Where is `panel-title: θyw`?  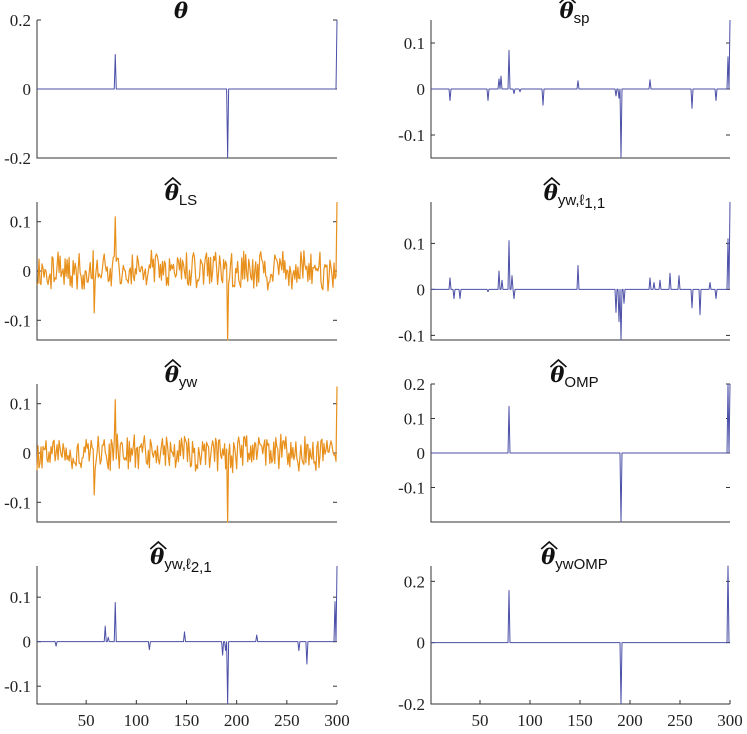
panel-title: θyw is located at coordinates (181, 376).